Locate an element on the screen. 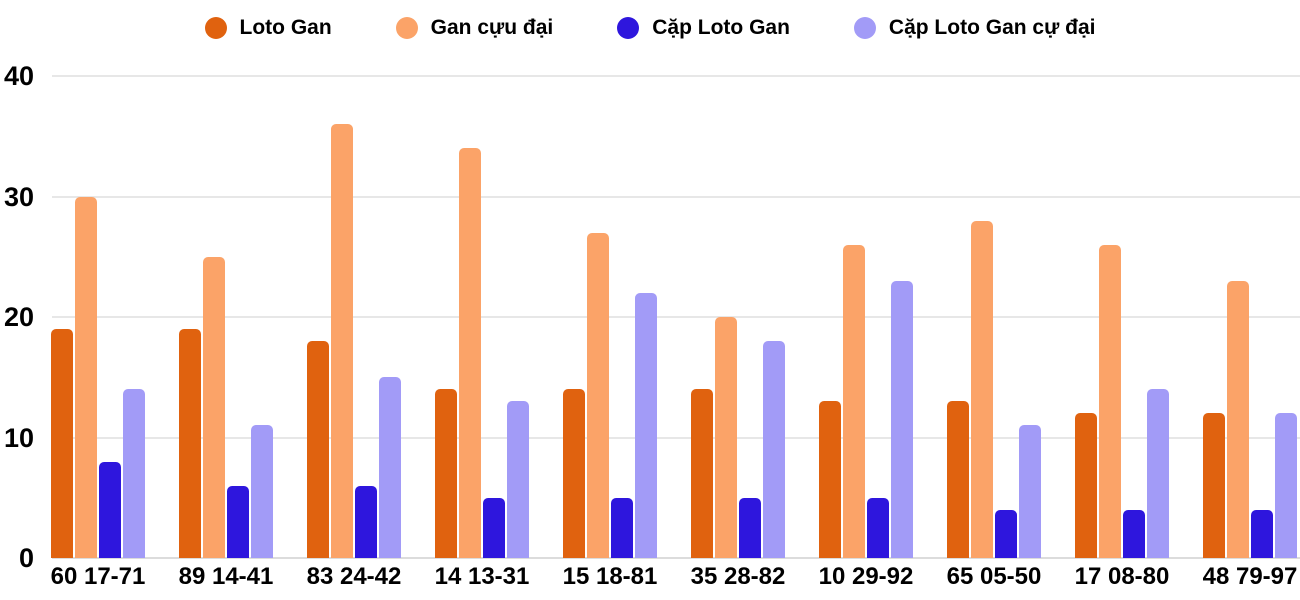 The width and height of the screenshot is (1300, 600). legend-item-cặp-loto-gan: Cặp Loto Gan is located at coordinates (703, 28).